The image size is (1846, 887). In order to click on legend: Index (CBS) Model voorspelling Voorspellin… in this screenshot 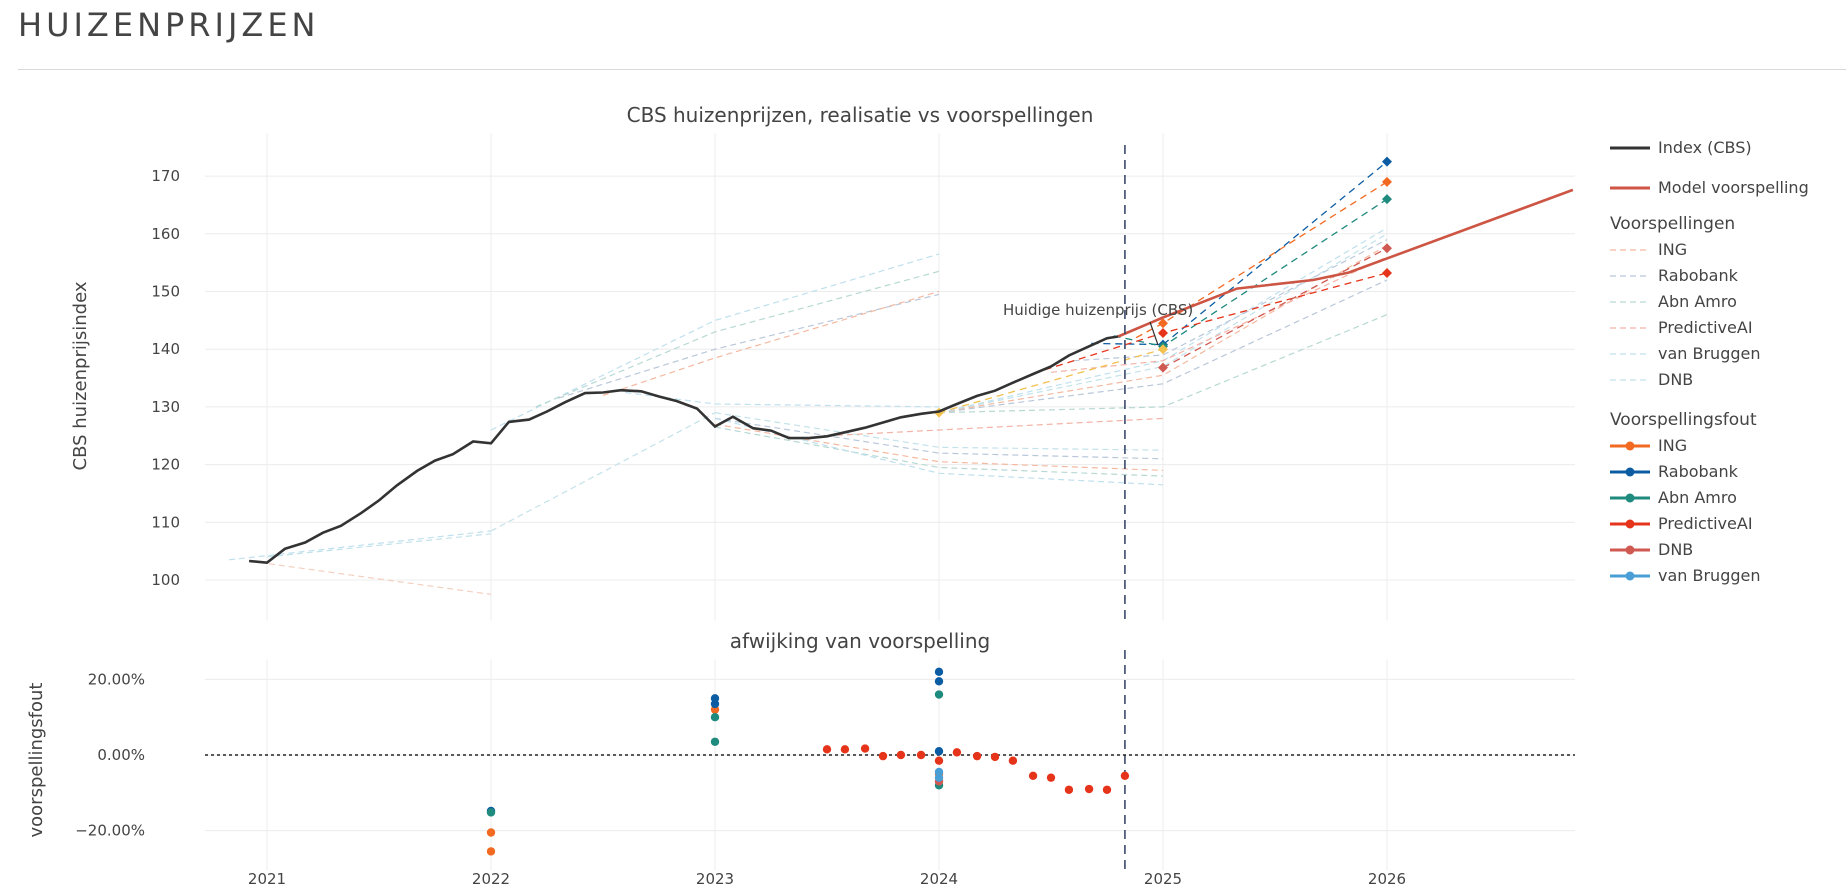, I will do `click(1709, 361)`.